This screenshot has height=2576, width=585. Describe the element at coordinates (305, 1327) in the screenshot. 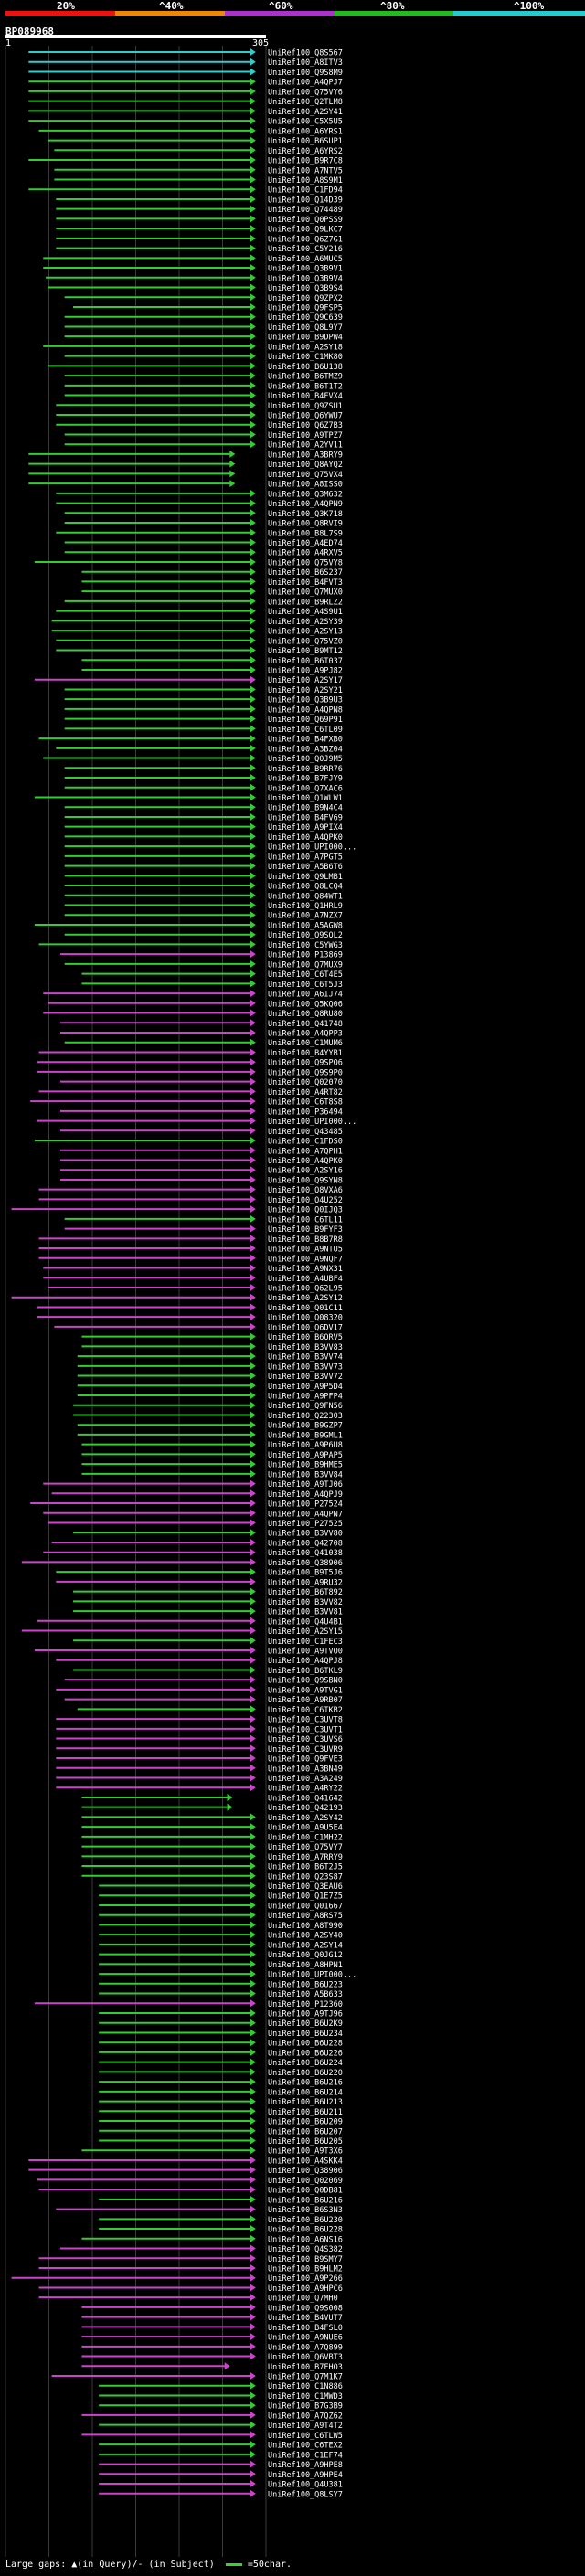

I see `hit-label: UniRef100_Q6DV17` at that location.